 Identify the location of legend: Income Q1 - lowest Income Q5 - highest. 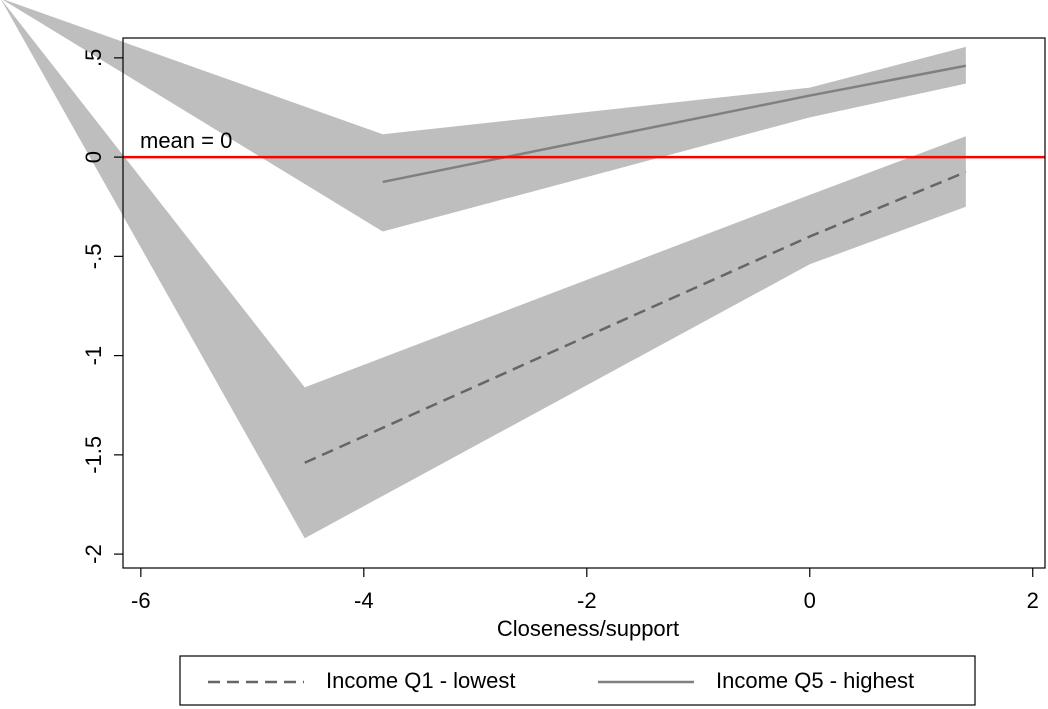
(577, 680).